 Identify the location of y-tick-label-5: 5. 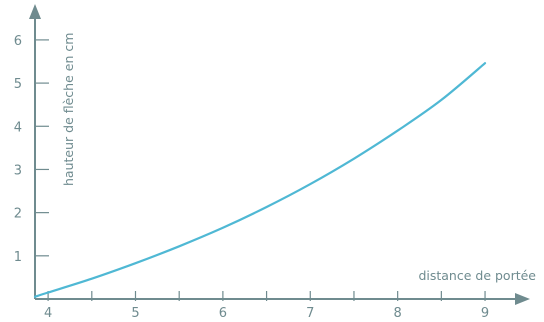
(18, 84).